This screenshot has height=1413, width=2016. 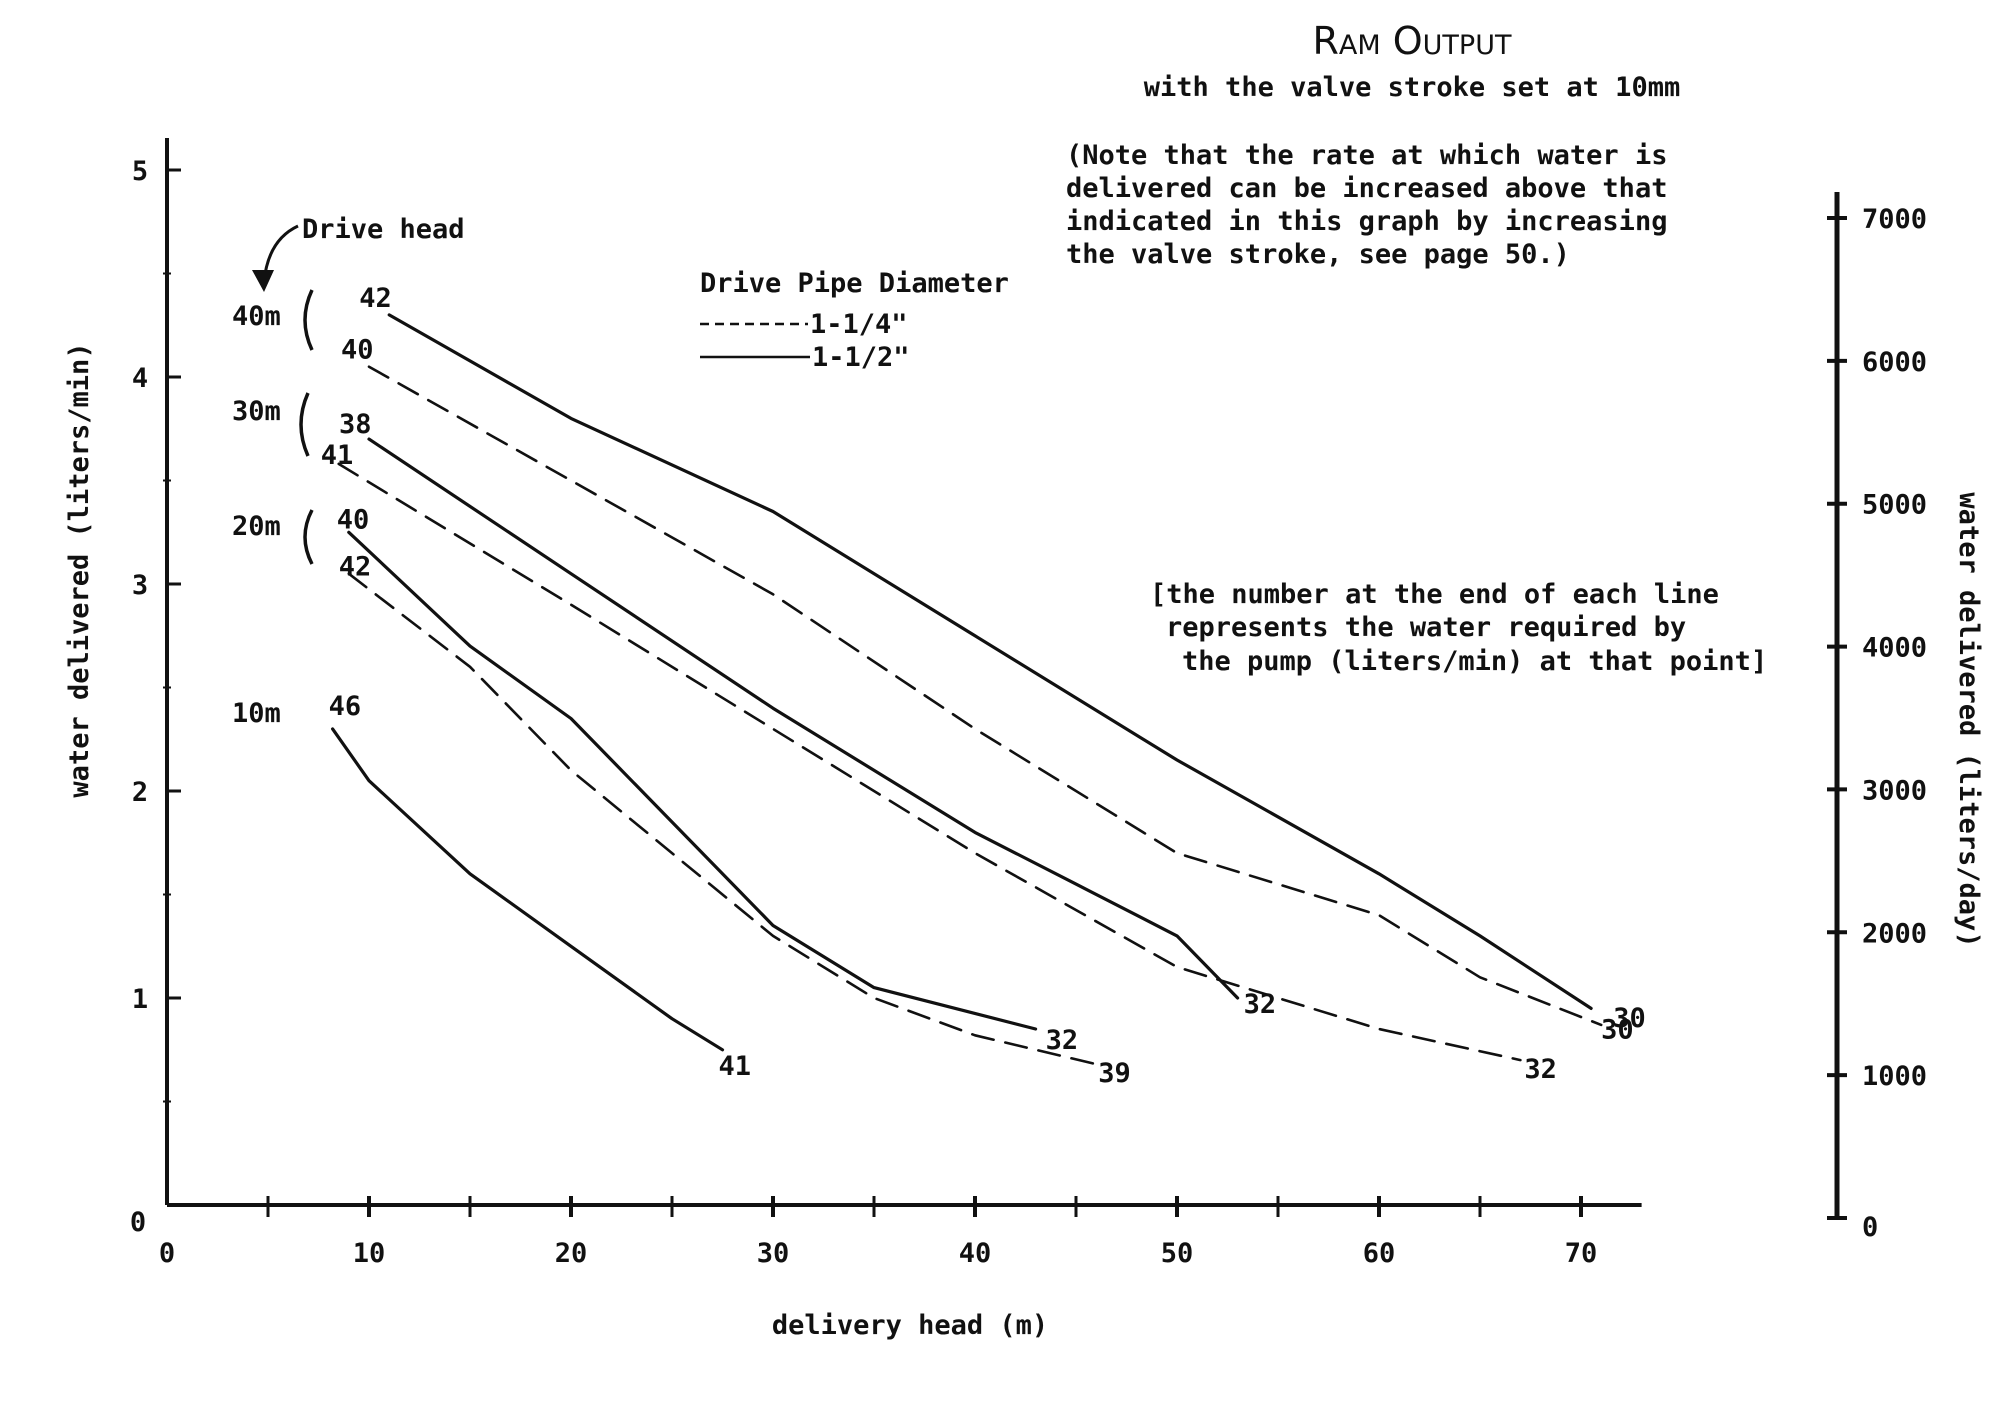 What do you see at coordinates (571, 1253) in the screenshot?
I see `x-tick-label: 20` at bounding box center [571, 1253].